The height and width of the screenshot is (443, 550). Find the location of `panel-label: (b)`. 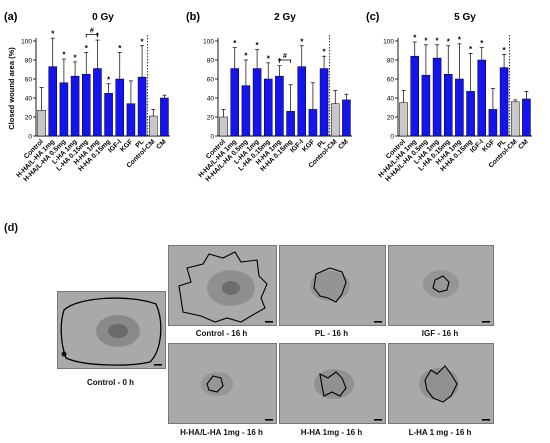

panel-label: (b) is located at coordinates (193, 17).